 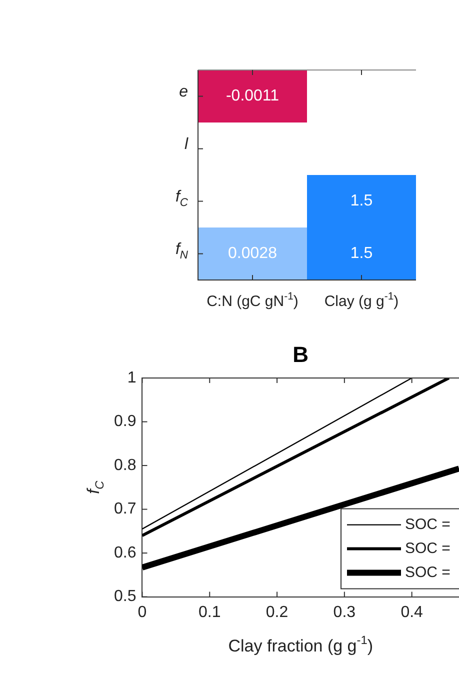 I want to click on y-tick-label: e, so click(x=183, y=92).